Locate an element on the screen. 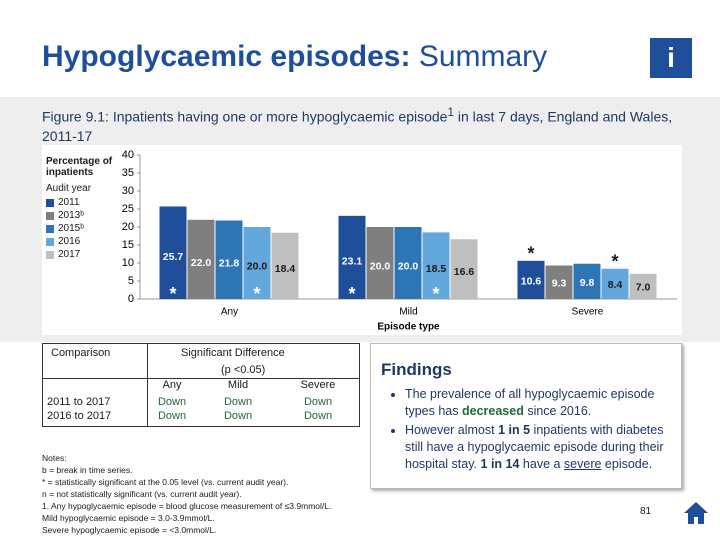  caption-sup: 1 is located at coordinates (450, 112).